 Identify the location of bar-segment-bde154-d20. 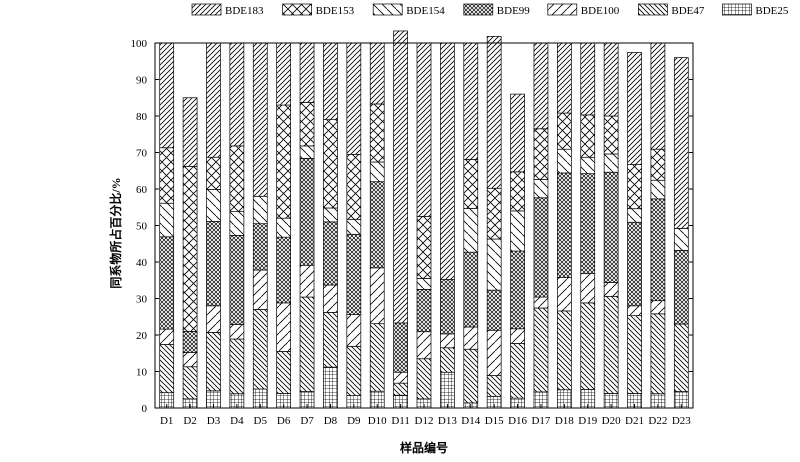
(611, 163).